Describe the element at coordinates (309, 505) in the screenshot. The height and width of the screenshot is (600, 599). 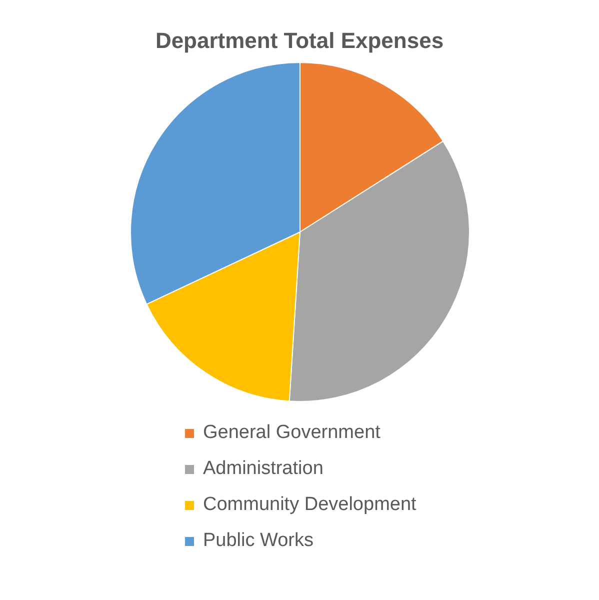
I see `legend-label: Community Development` at that location.